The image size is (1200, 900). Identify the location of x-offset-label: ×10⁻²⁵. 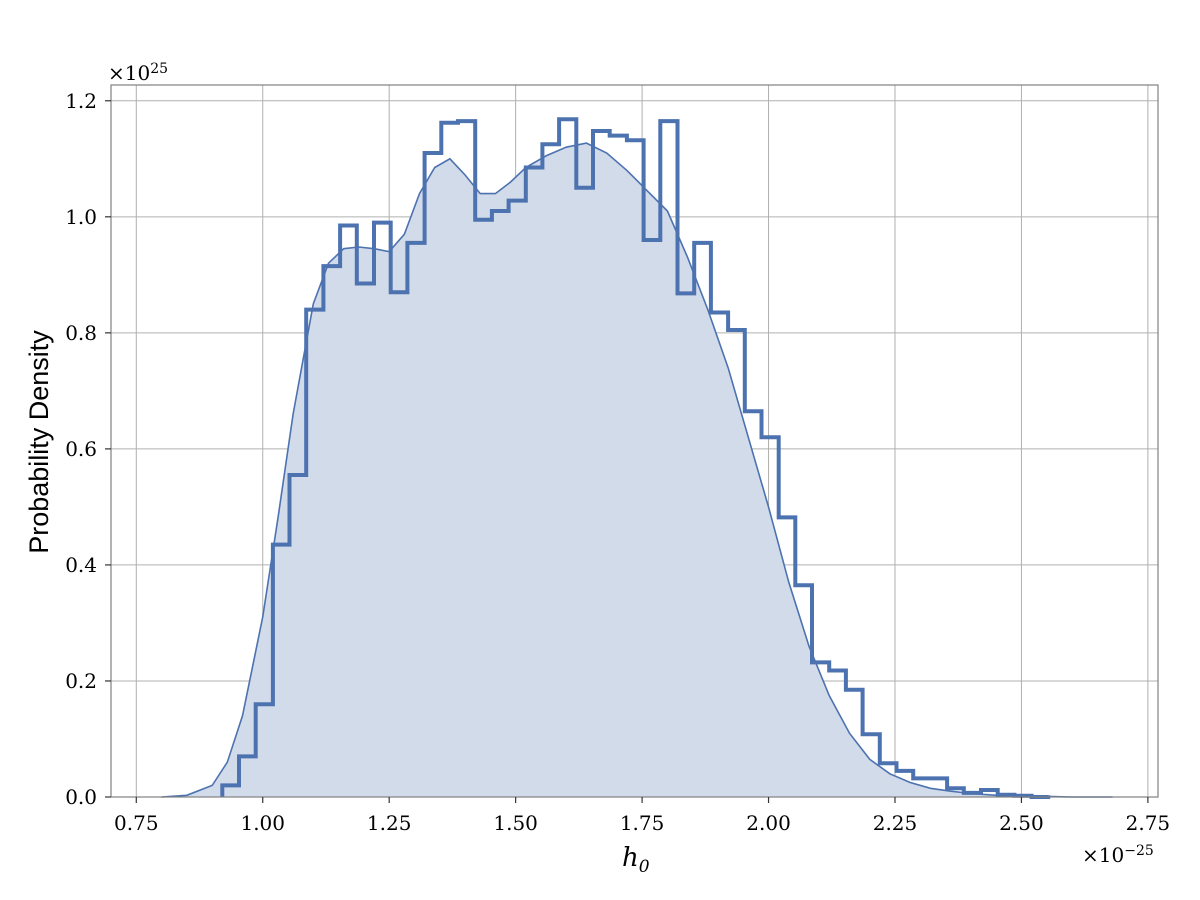
(1118, 855).